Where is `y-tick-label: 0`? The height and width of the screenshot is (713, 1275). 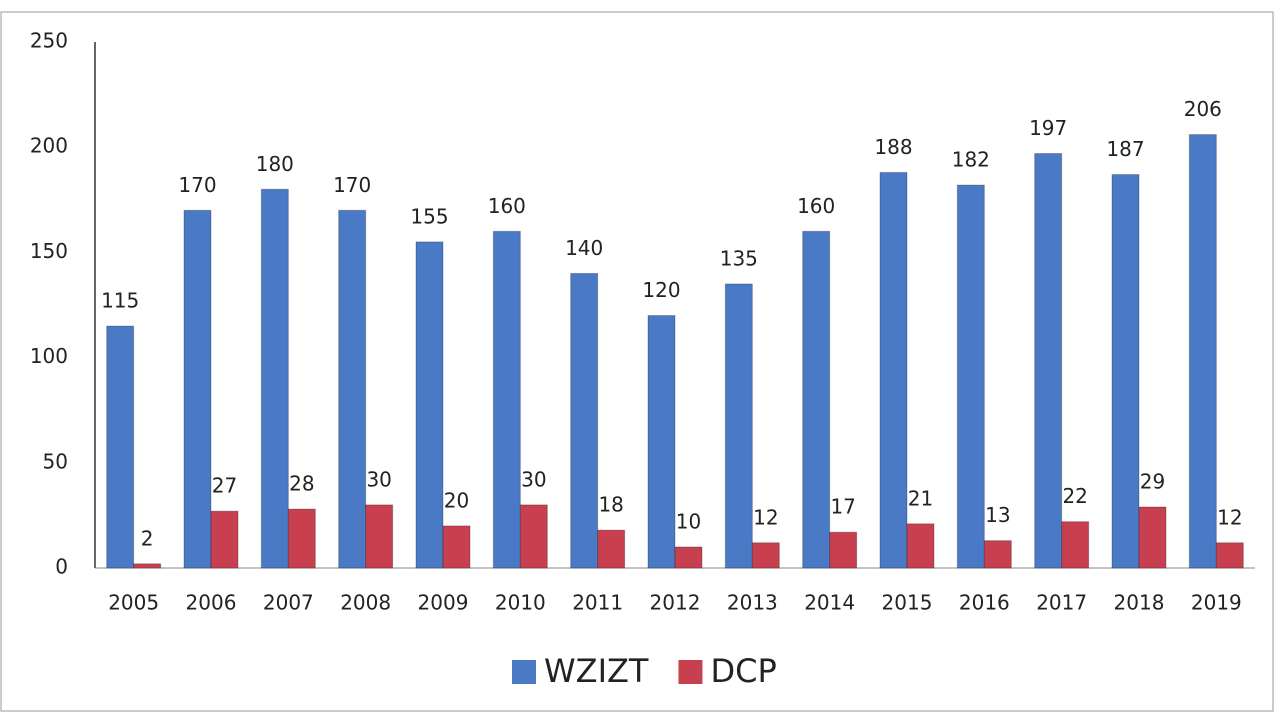 y-tick-label: 0 is located at coordinates (61, 567).